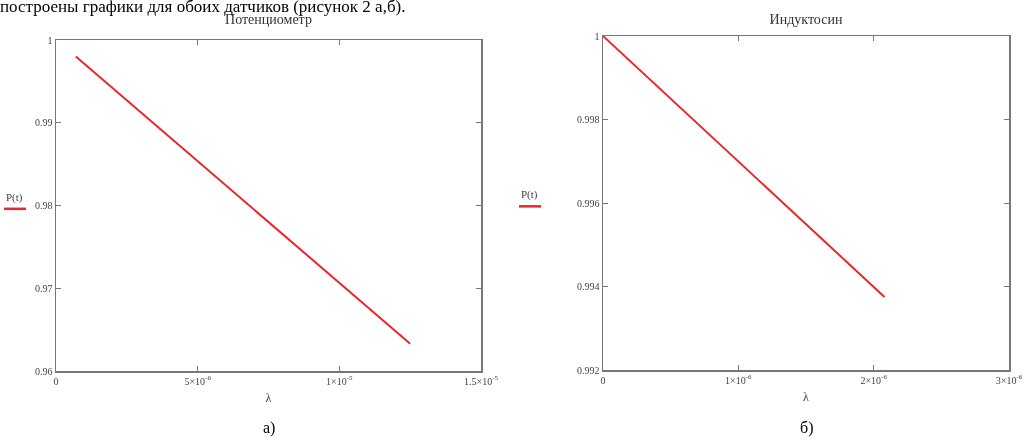 The height and width of the screenshot is (441, 1029). What do you see at coordinates (340, 380) in the screenshot?
I see `x-tick-label: 1×10$^{-5}$` at bounding box center [340, 380].